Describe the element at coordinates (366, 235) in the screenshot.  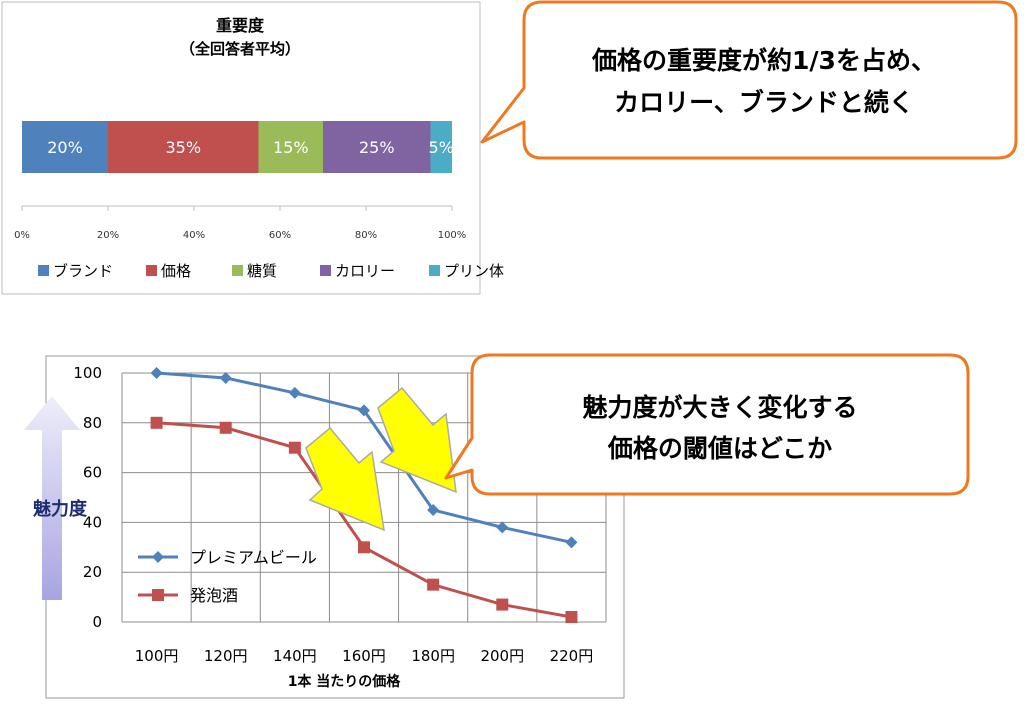
I see `x-tick-label: 80%` at that location.